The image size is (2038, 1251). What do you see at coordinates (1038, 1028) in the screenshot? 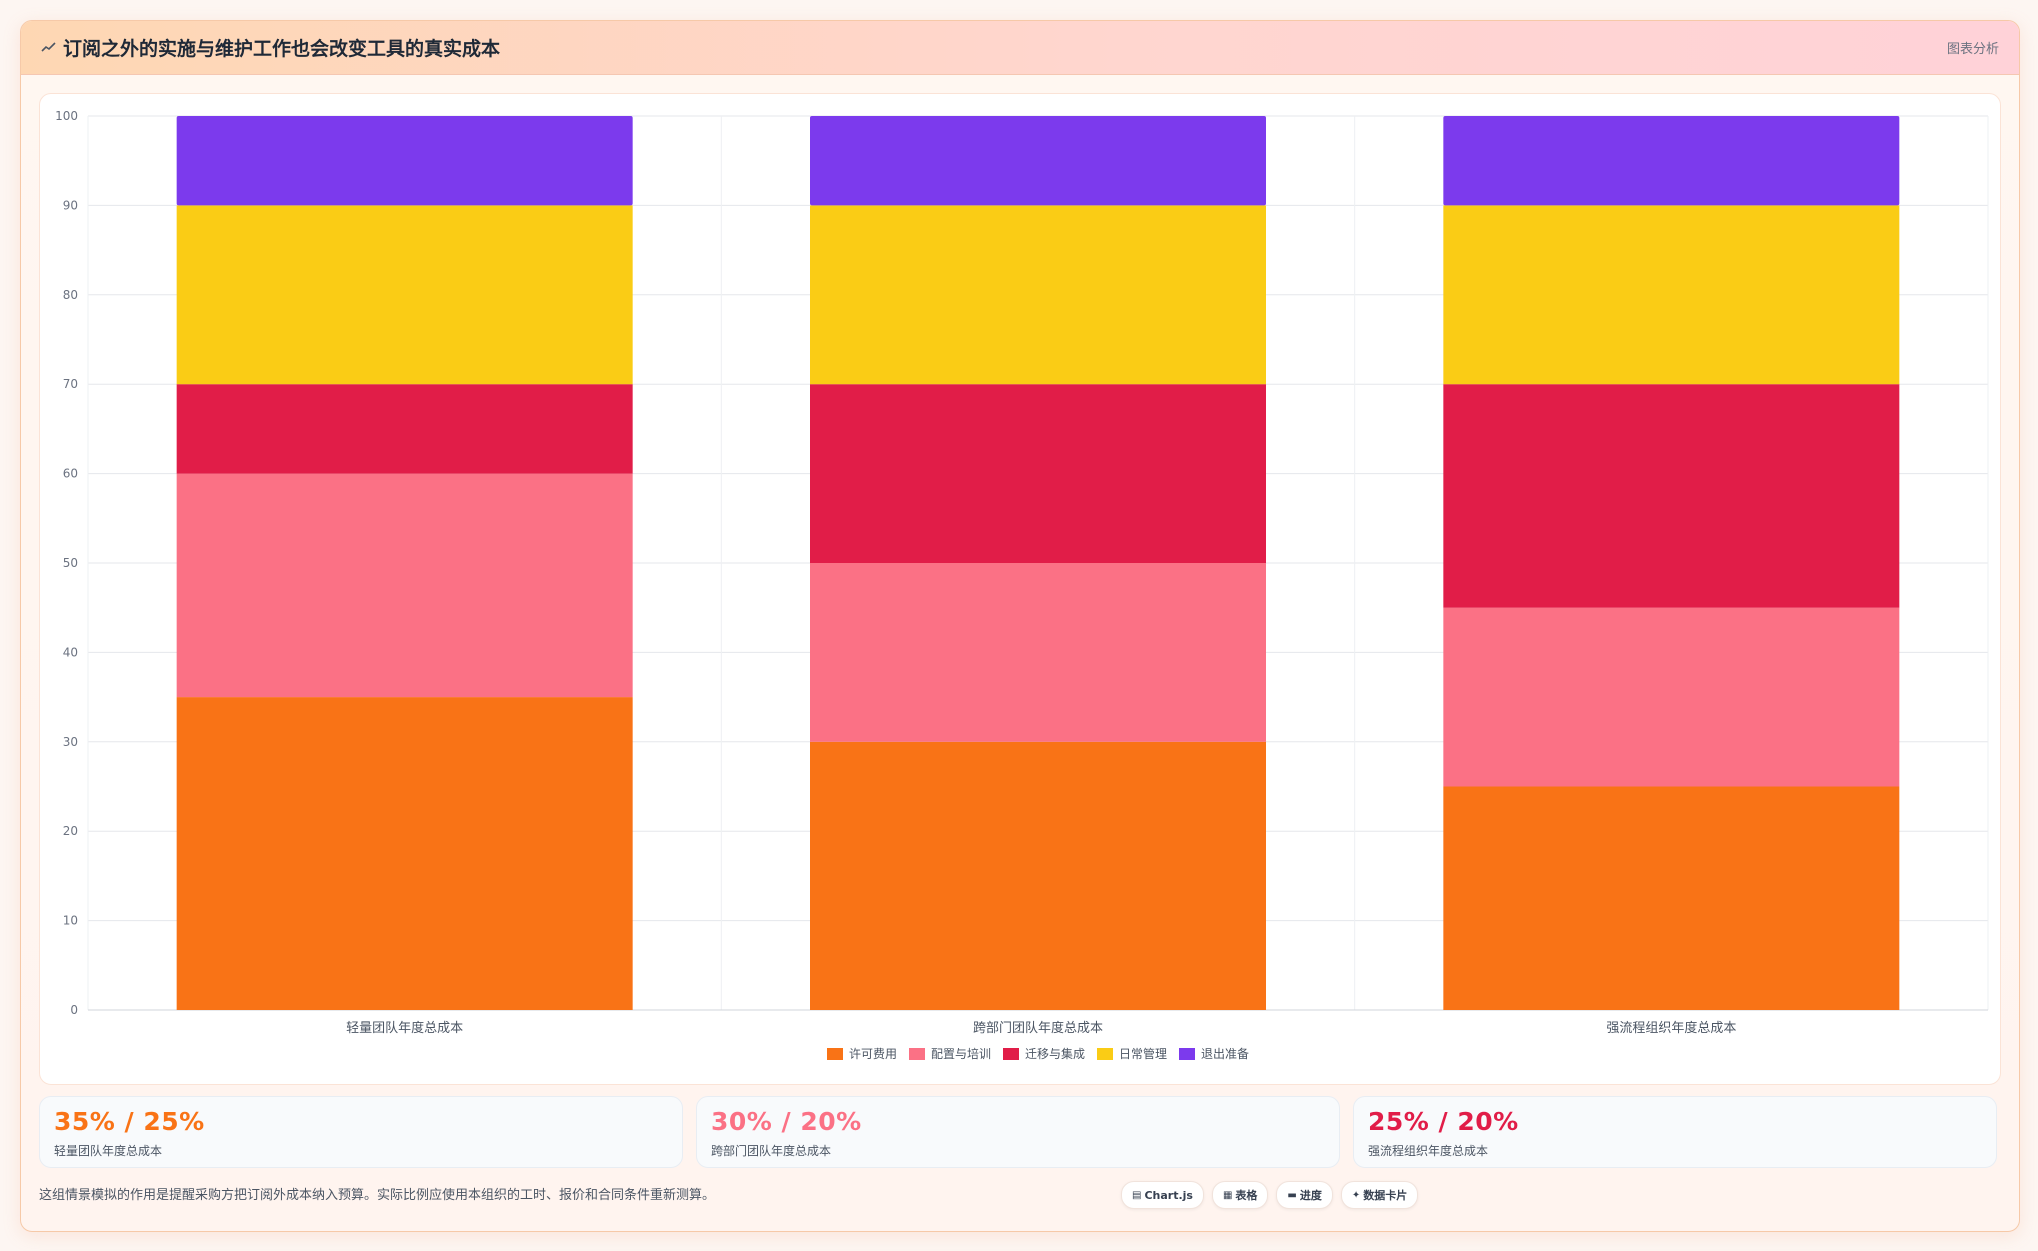
I see `x-tick-label: 跨部门团队年度总成本` at bounding box center [1038, 1028].